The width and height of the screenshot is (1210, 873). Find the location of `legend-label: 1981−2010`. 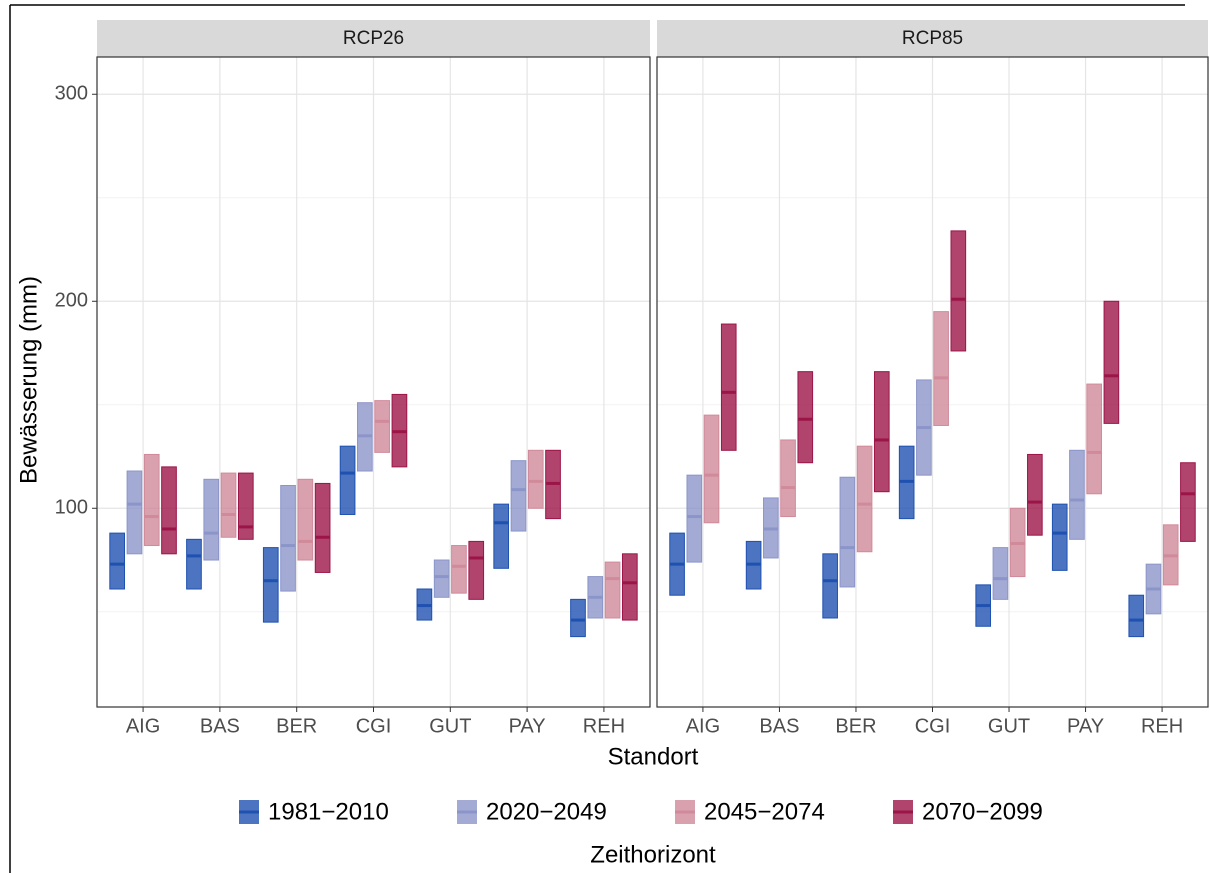

legend-label: 1981−2010 is located at coordinates (328, 811).